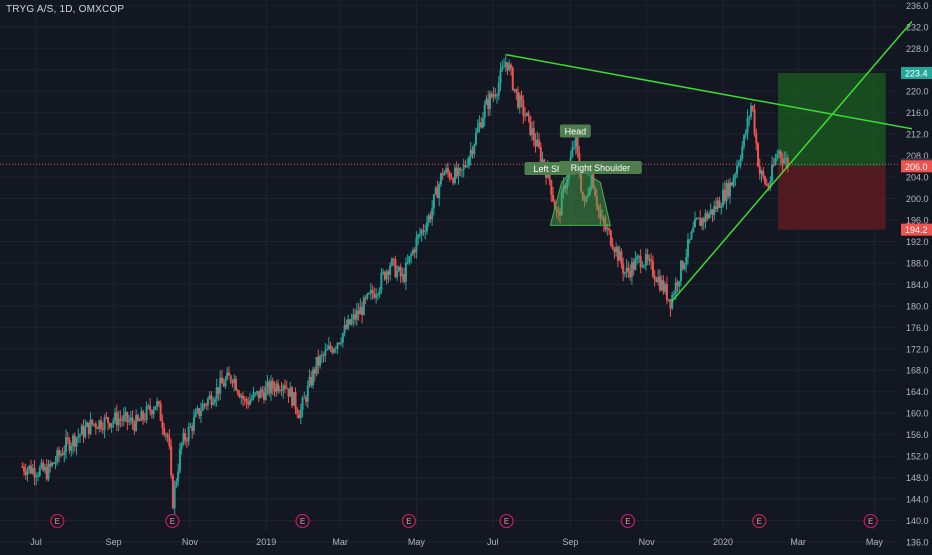 This screenshot has height=555, width=932. Describe the element at coordinates (600, 167) in the screenshot. I see `annotation-label: Right Shoulder` at that location.